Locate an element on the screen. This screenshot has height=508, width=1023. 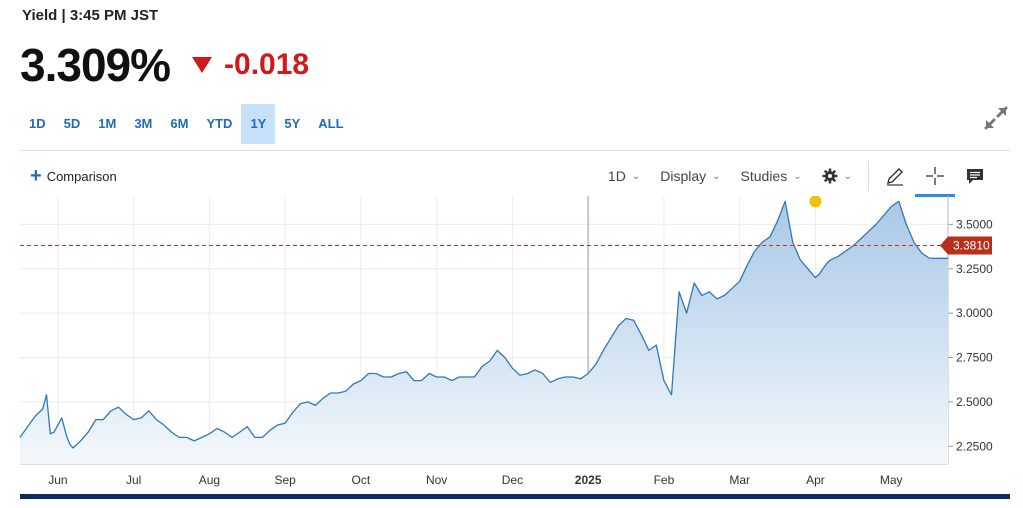
last-price: 3.309% is located at coordinates (95, 65).